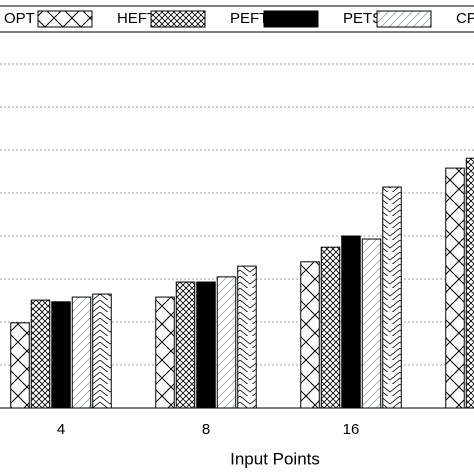 Image resolution: width=474 pixels, height=474 pixels. What do you see at coordinates (351, 429) in the screenshot?
I see `x-tick-label: 16` at bounding box center [351, 429].